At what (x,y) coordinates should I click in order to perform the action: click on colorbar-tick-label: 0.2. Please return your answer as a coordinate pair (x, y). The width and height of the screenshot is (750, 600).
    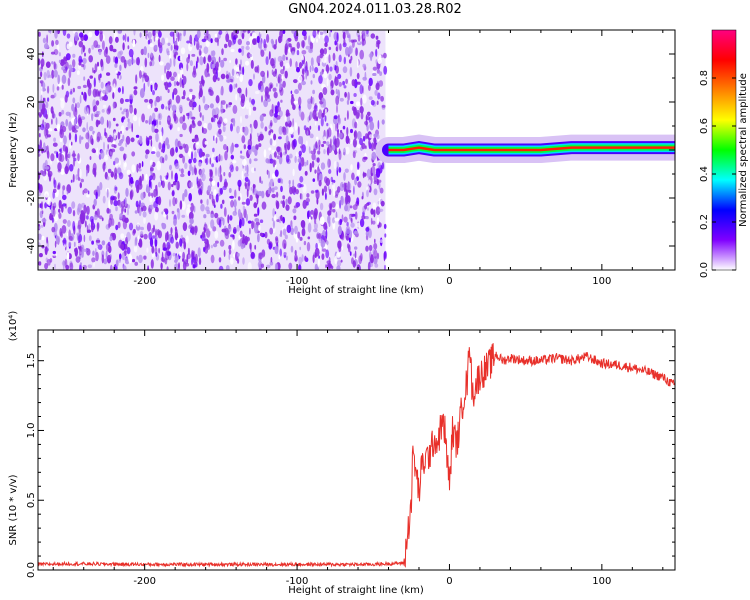
    Looking at the image, I should click on (704, 222).